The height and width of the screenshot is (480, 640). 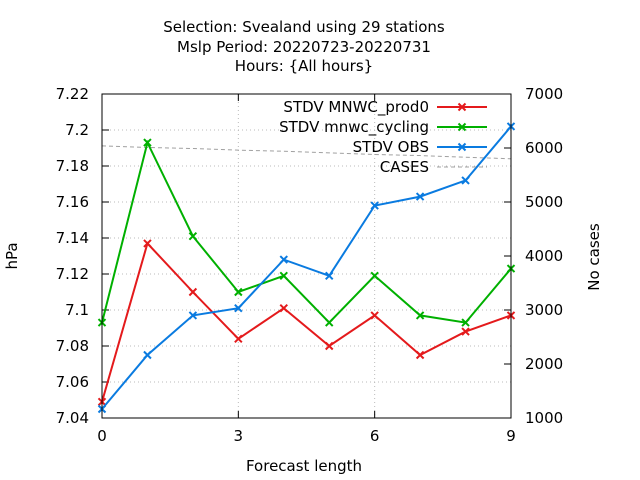 I want to click on title-line-2: Mslp Period: 20220723-20220731, so click(x=304, y=47).